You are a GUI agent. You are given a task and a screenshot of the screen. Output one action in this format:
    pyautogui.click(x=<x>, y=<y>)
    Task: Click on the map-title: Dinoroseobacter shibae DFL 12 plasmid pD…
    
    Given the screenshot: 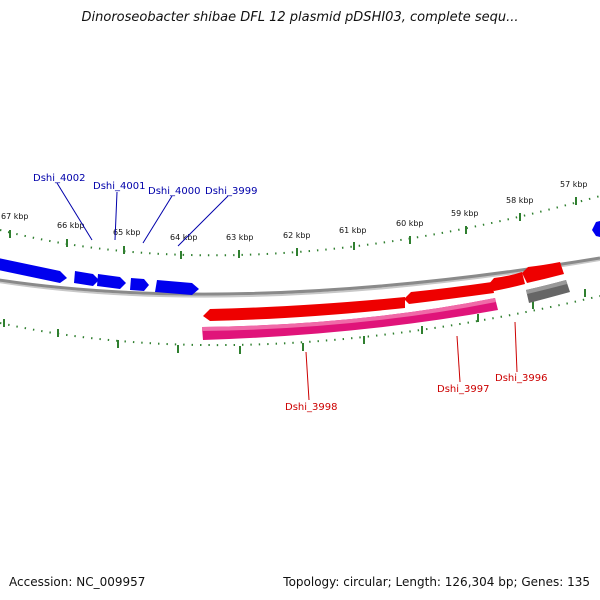 What is the action you would take?
    pyautogui.click(x=300, y=17)
    